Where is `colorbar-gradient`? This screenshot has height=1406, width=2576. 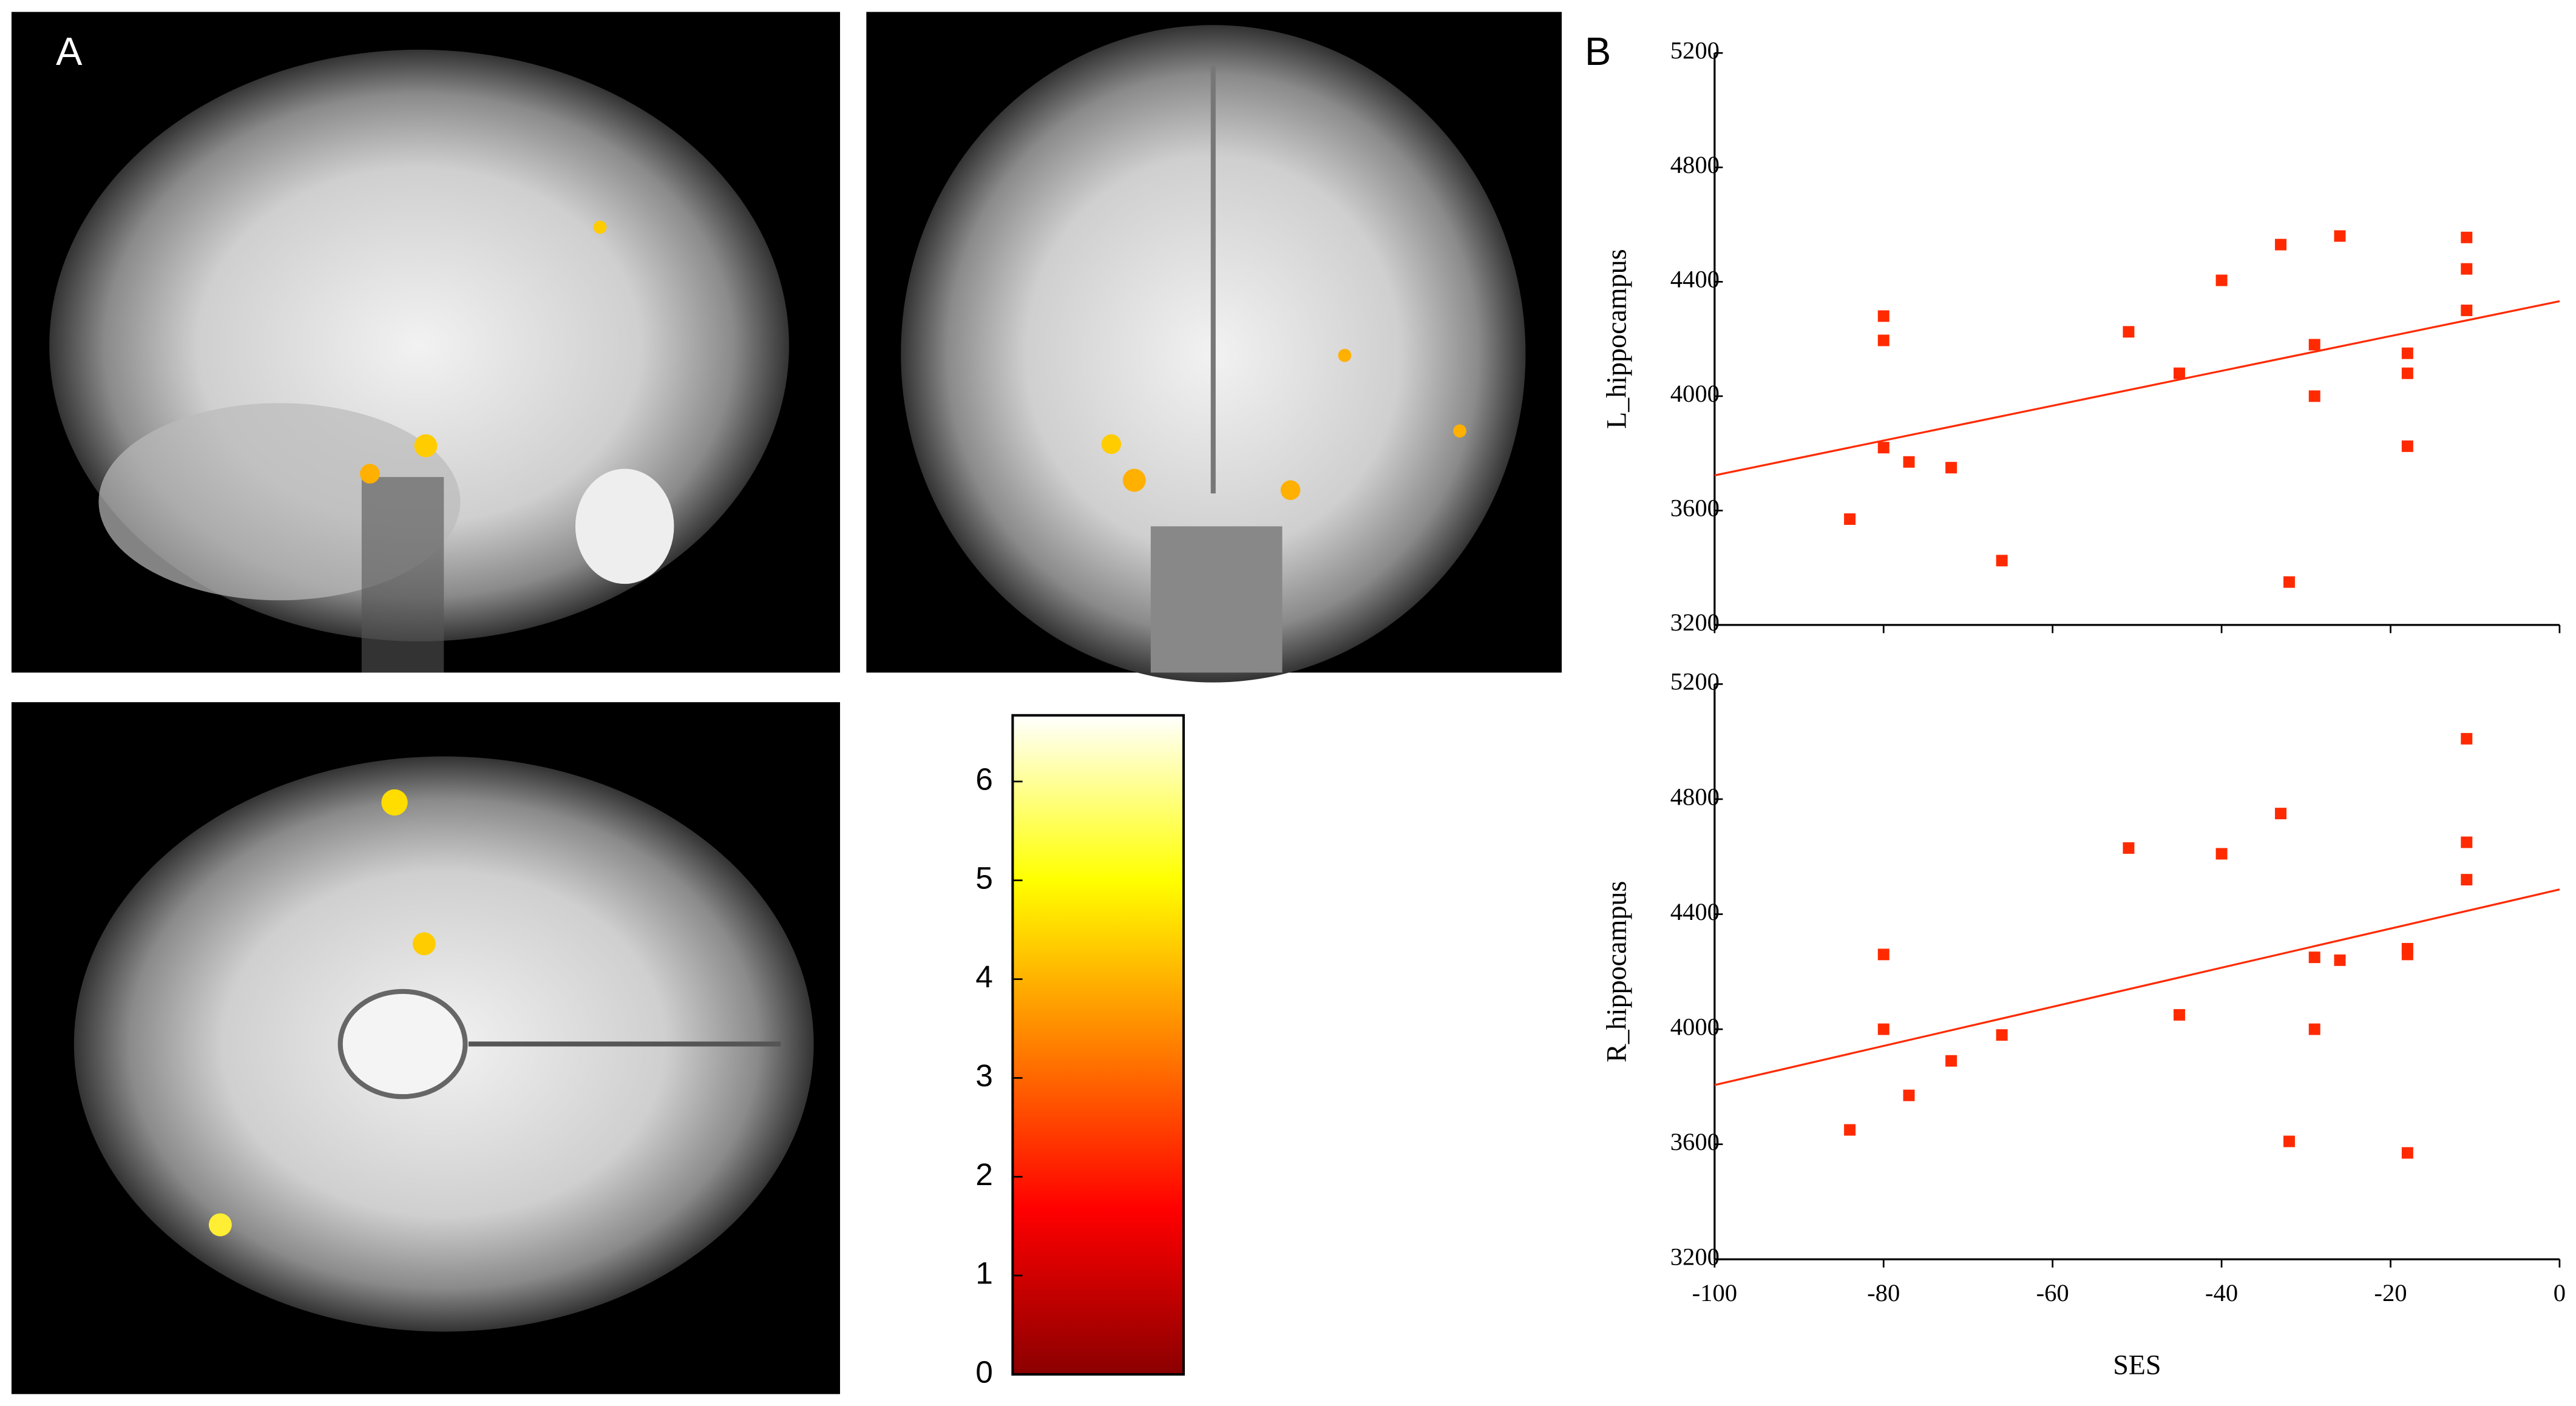
colorbar-gradient is located at coordinates (1098, 1045).